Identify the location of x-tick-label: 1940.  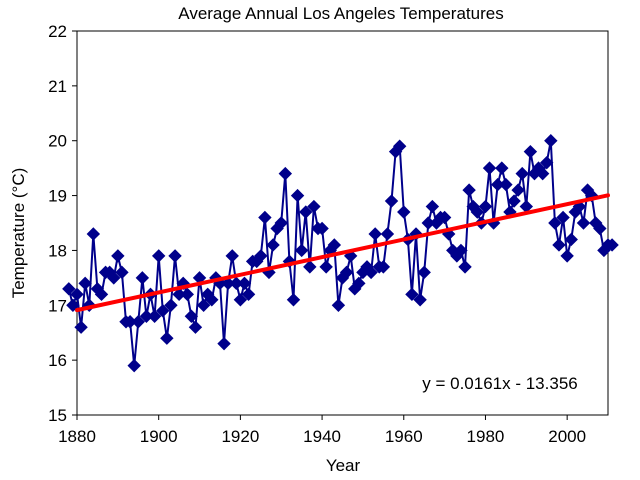
(322, 436).